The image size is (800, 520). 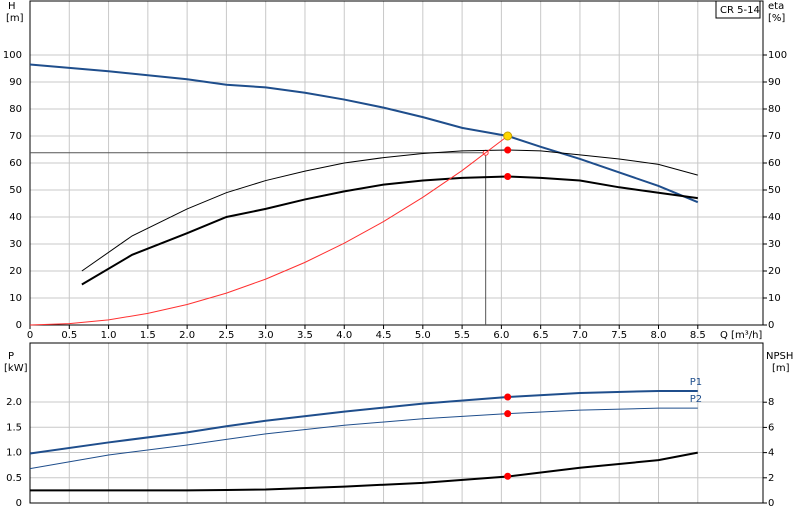 What do you see at coordinates (11, 356) in the screenshot?
I see `y-label: P` at bounding box center [11, 356].